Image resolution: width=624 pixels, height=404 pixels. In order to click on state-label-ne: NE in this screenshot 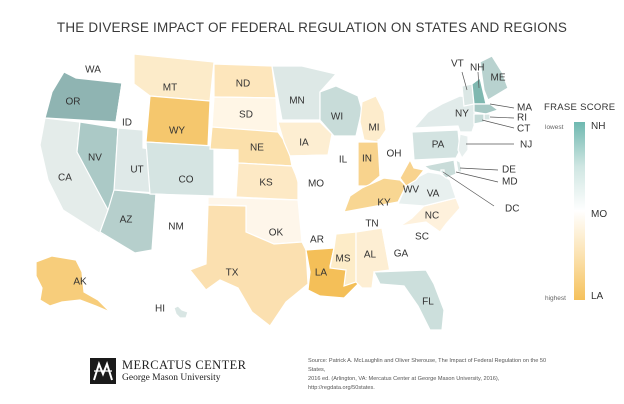, I will do `click(257, 148)`.